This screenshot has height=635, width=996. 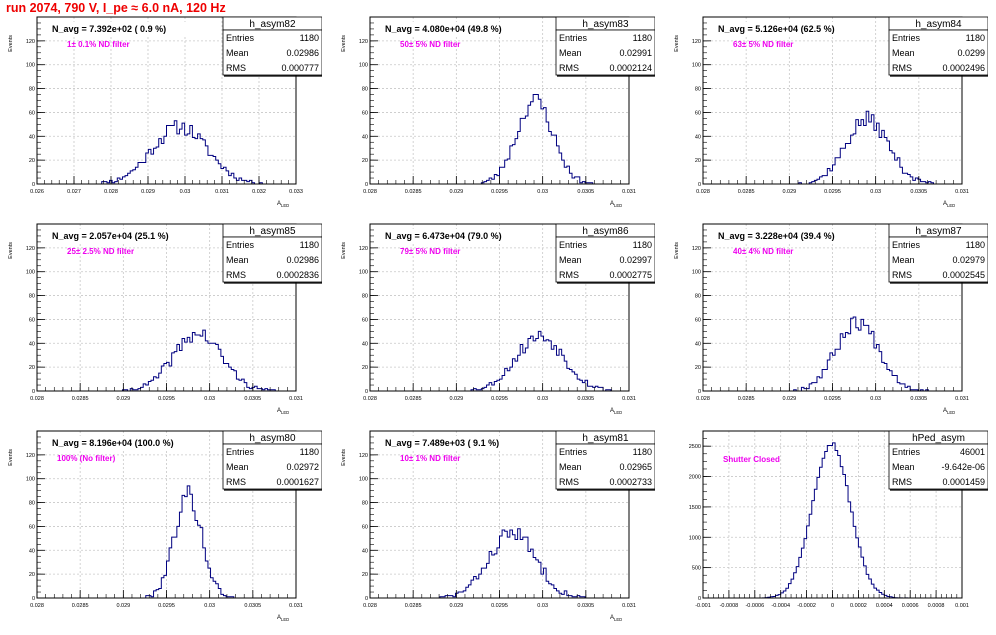 I want to click on filter-label: 40± 4% ND filter, so click(x=763, y=251).